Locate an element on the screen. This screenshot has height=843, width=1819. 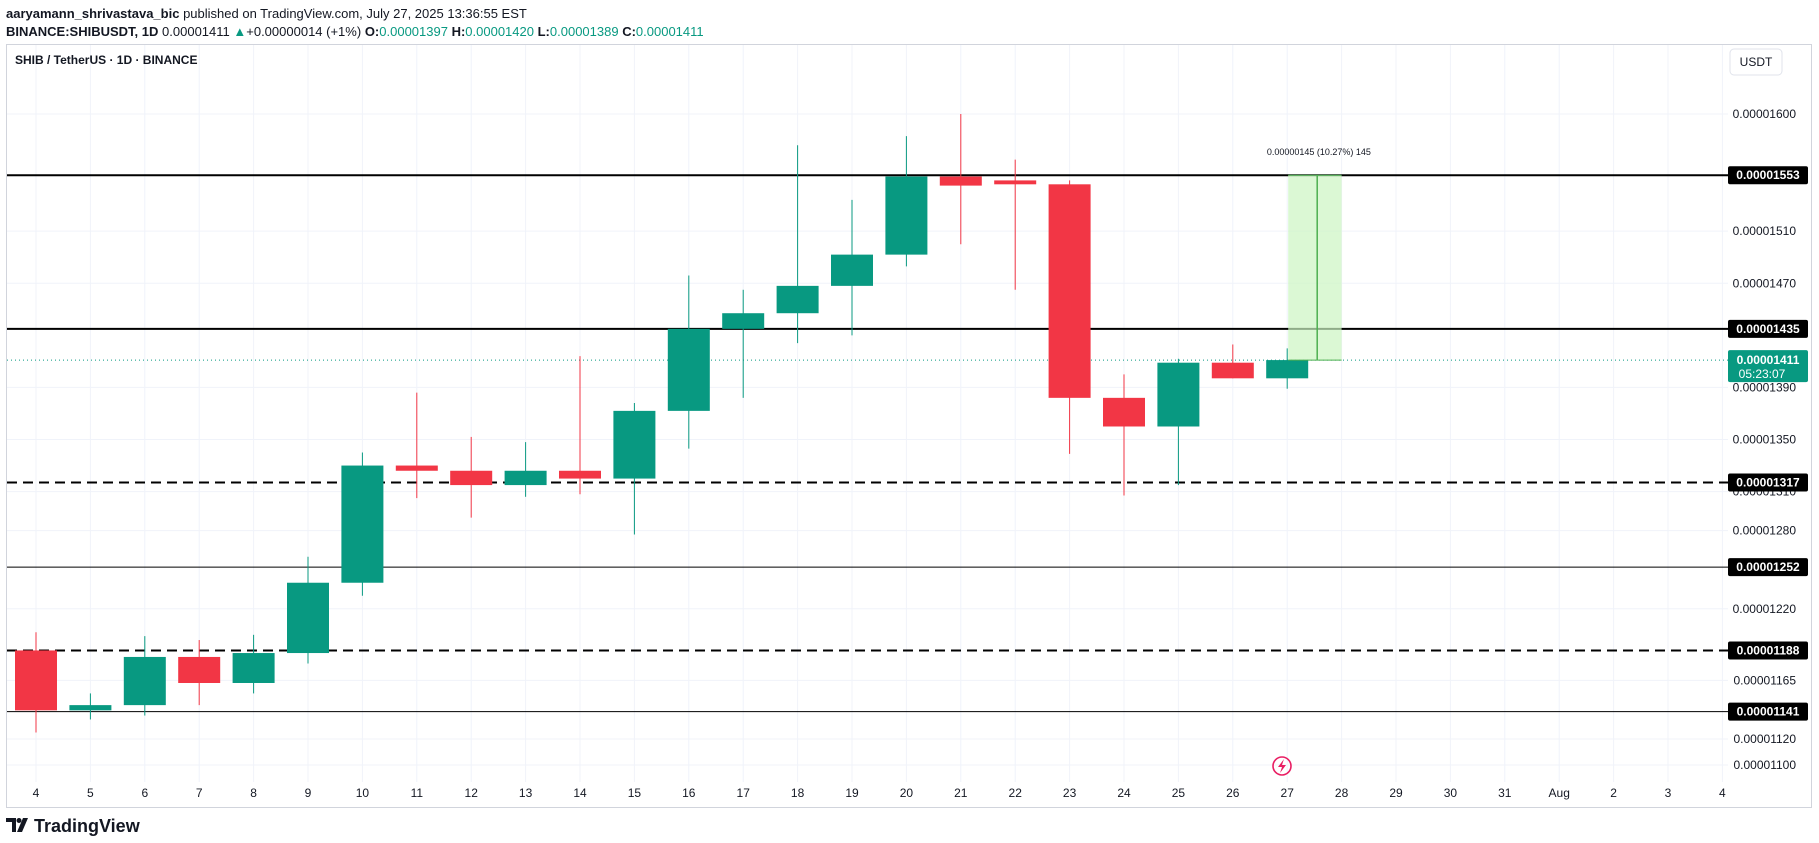
x-tick-label: 13 is located at coordinates (526, 793).